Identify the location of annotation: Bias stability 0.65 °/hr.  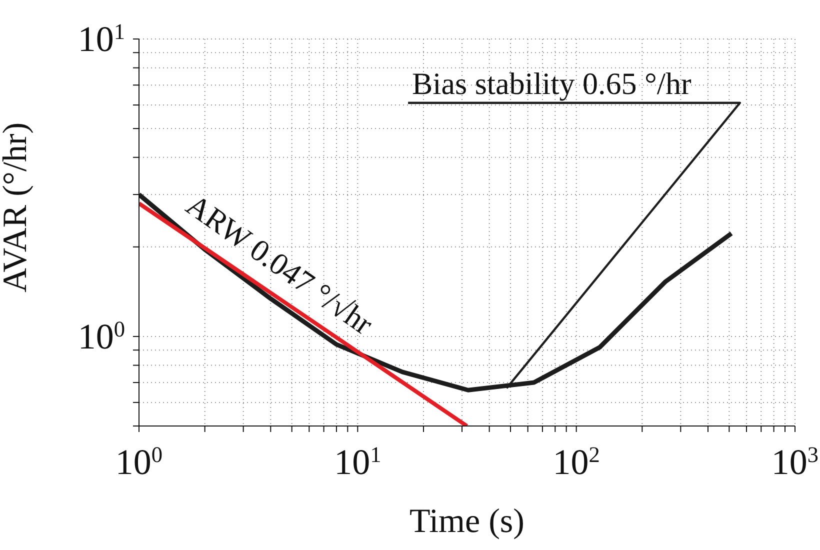
(552, 83).